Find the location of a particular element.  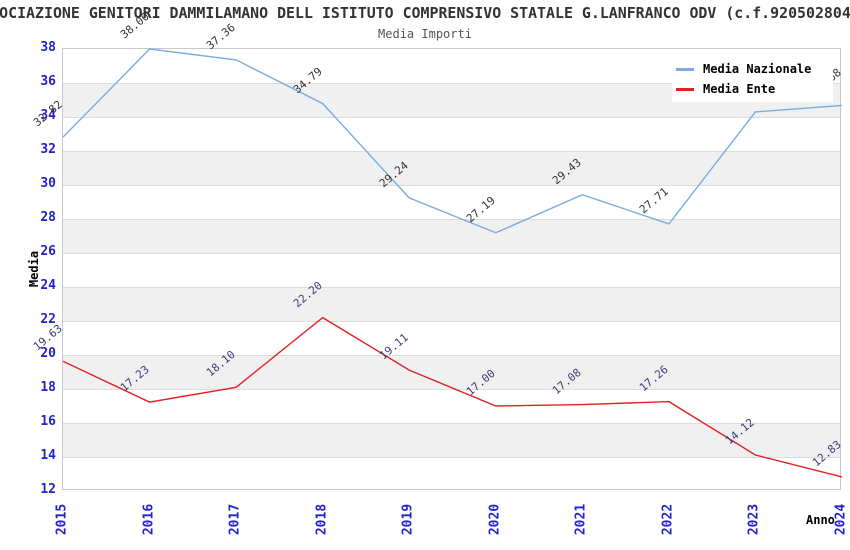

legend: Media Nazionale Media Ente is located at coordinates (752, 79).